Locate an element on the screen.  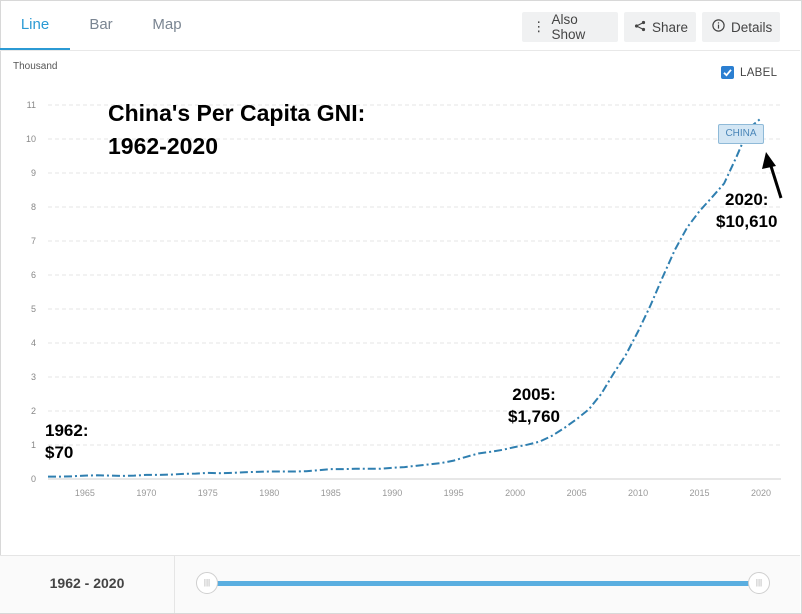
tab-line: Line is located at coordinates (35, 25).